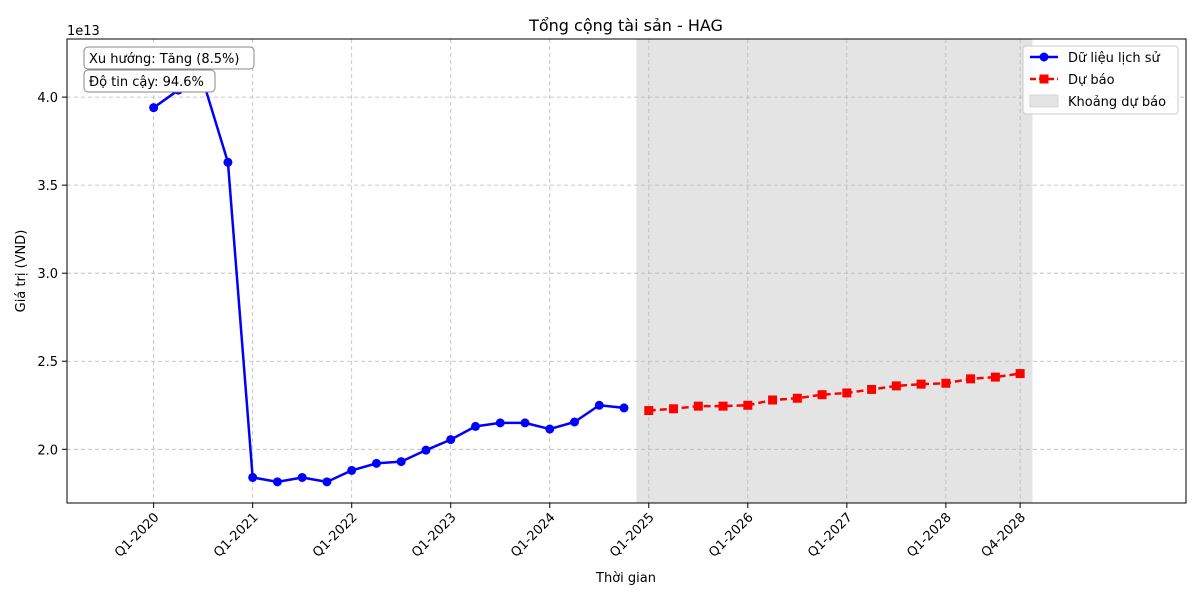 This screenshot has height=600, width=1200. What do you see at coordinates (1114, 58) in the screenshot?
I see `legend-label-history: Dữ liệu lịch sử` at bounding box center [1114, 58].